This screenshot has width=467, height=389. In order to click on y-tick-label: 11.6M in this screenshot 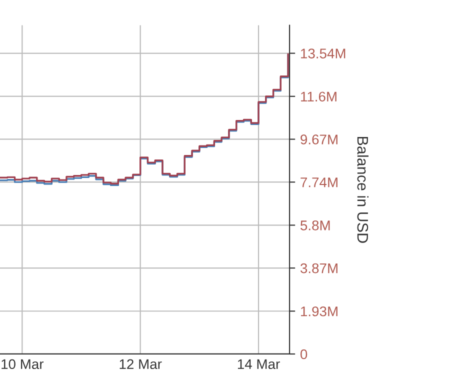, I will do `click(318, 97)`.